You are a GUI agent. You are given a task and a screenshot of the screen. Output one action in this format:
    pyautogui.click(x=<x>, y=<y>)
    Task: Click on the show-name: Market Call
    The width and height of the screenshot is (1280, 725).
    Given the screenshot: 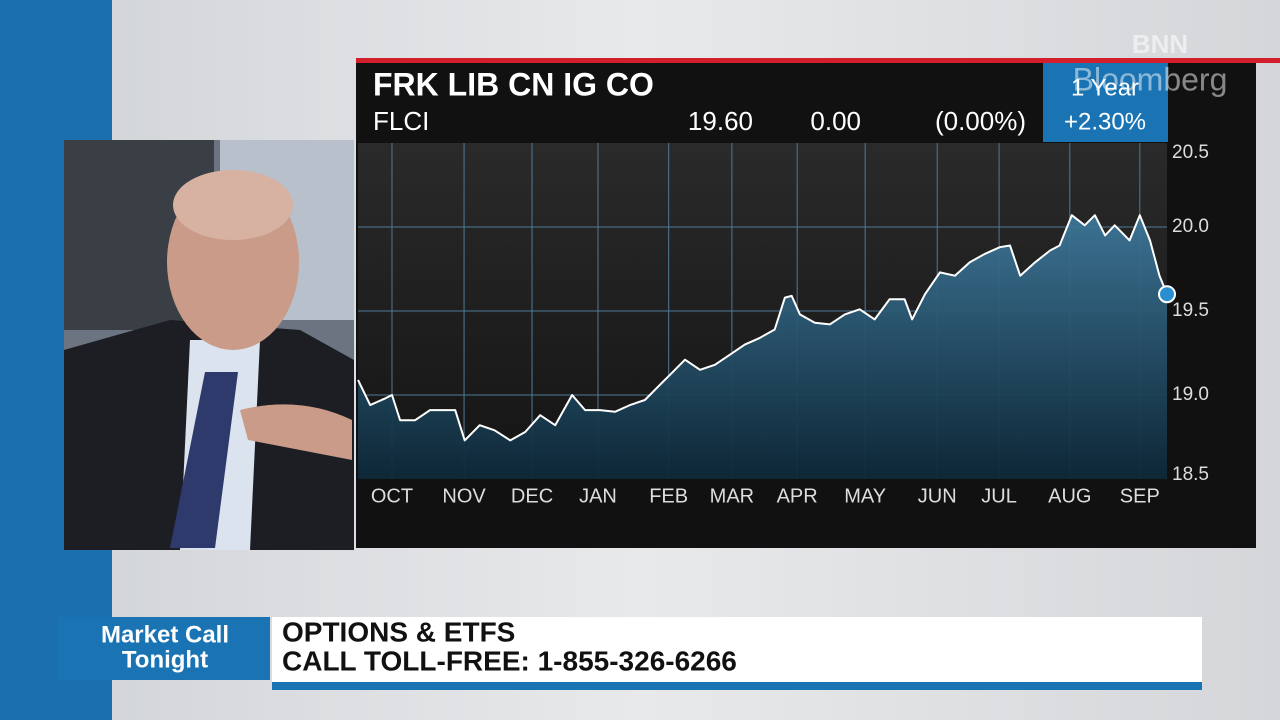 What is the action you would take?
    pyautogui.click(x=165, y=634)
    